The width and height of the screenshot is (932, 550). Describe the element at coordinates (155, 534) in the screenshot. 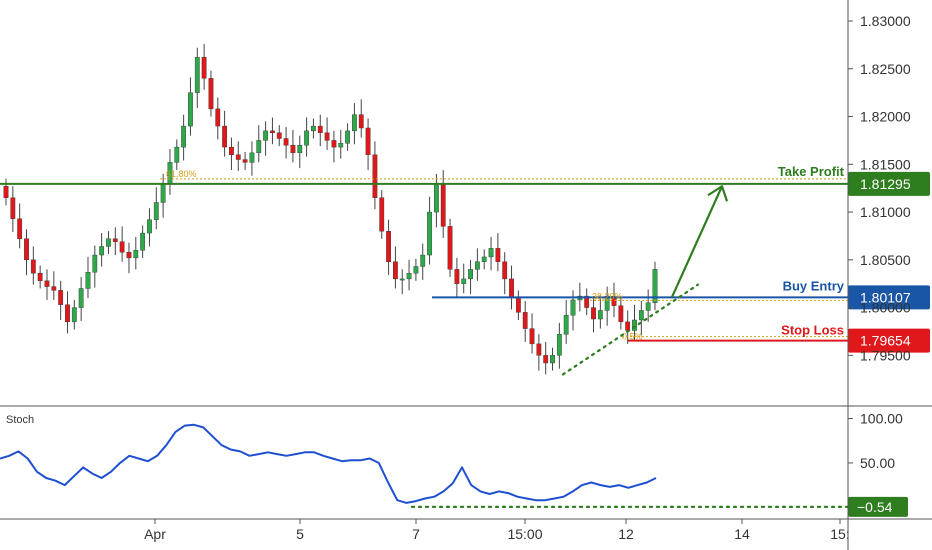

I see `time-tick-label: Apr` at that location.